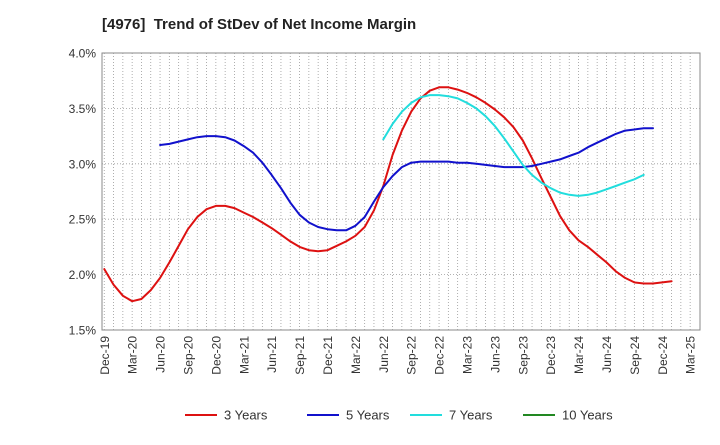 The image size is (720, 445). I want to click on y-tick-label: 3.5%, so click(83, 109).